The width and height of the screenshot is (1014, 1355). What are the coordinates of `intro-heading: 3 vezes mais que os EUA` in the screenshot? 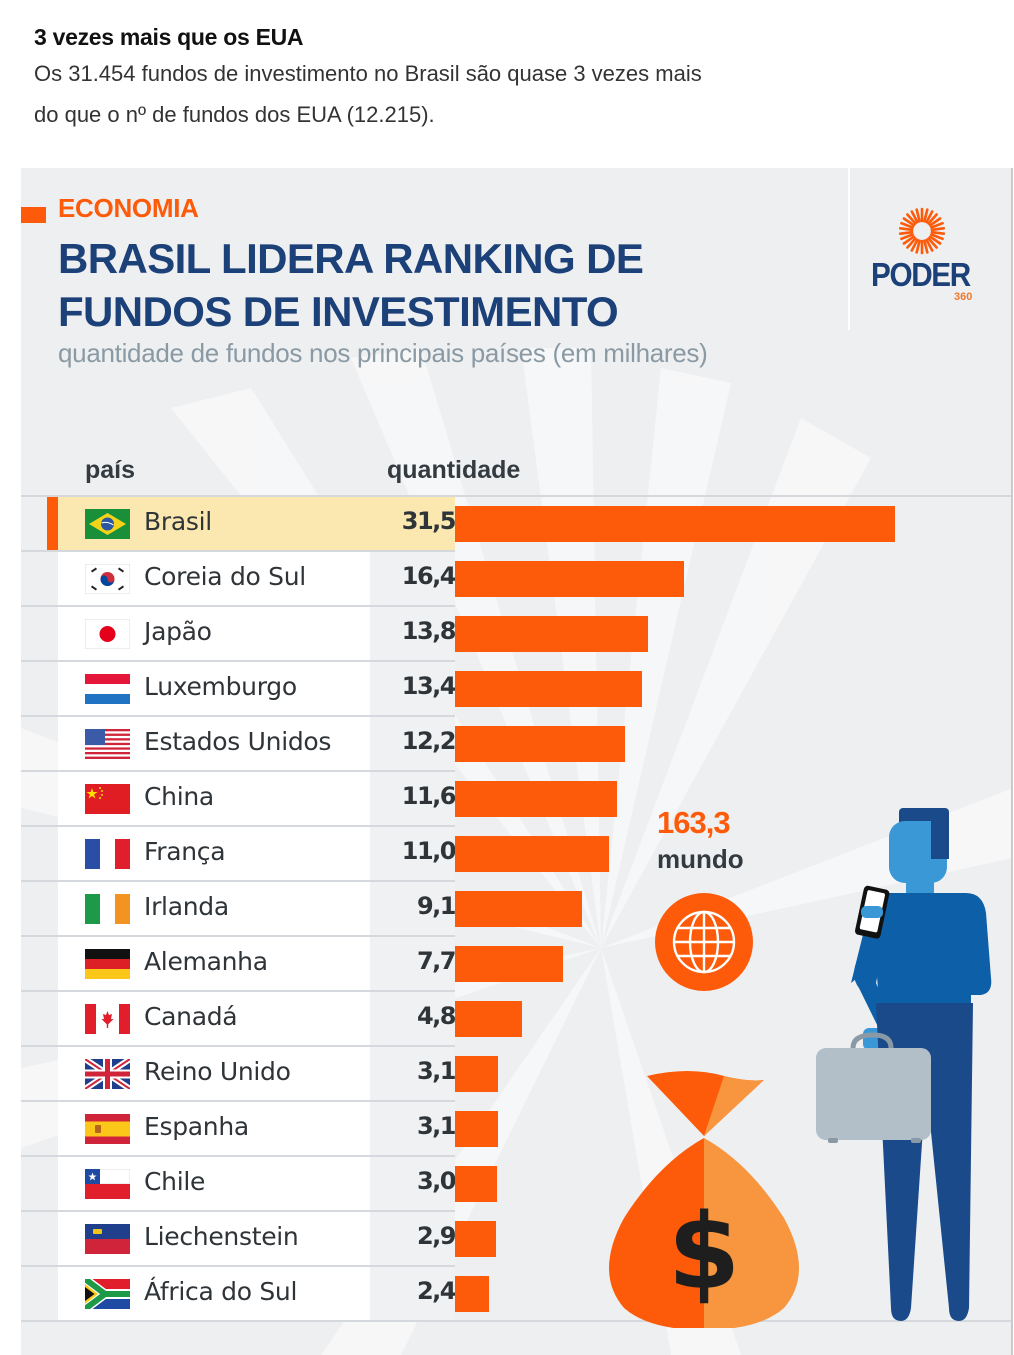 It's located at (169, 37).